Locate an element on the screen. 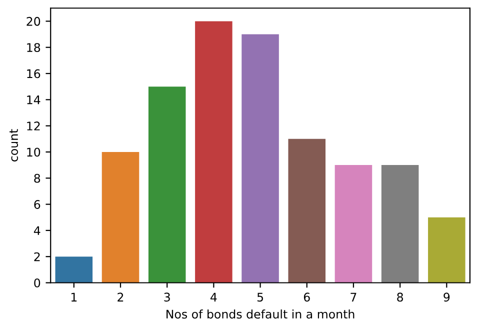  y-tick-label: 16 is located at coordinates (33, 73).